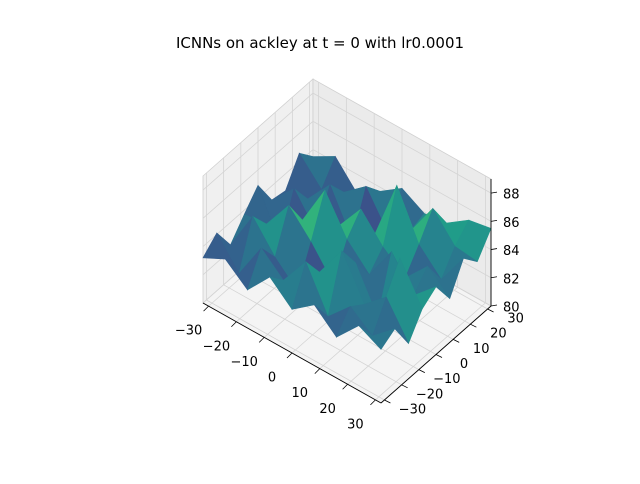 The image size is (640, 484). I want to click on x-tick-label: 0, so click(272, 378).